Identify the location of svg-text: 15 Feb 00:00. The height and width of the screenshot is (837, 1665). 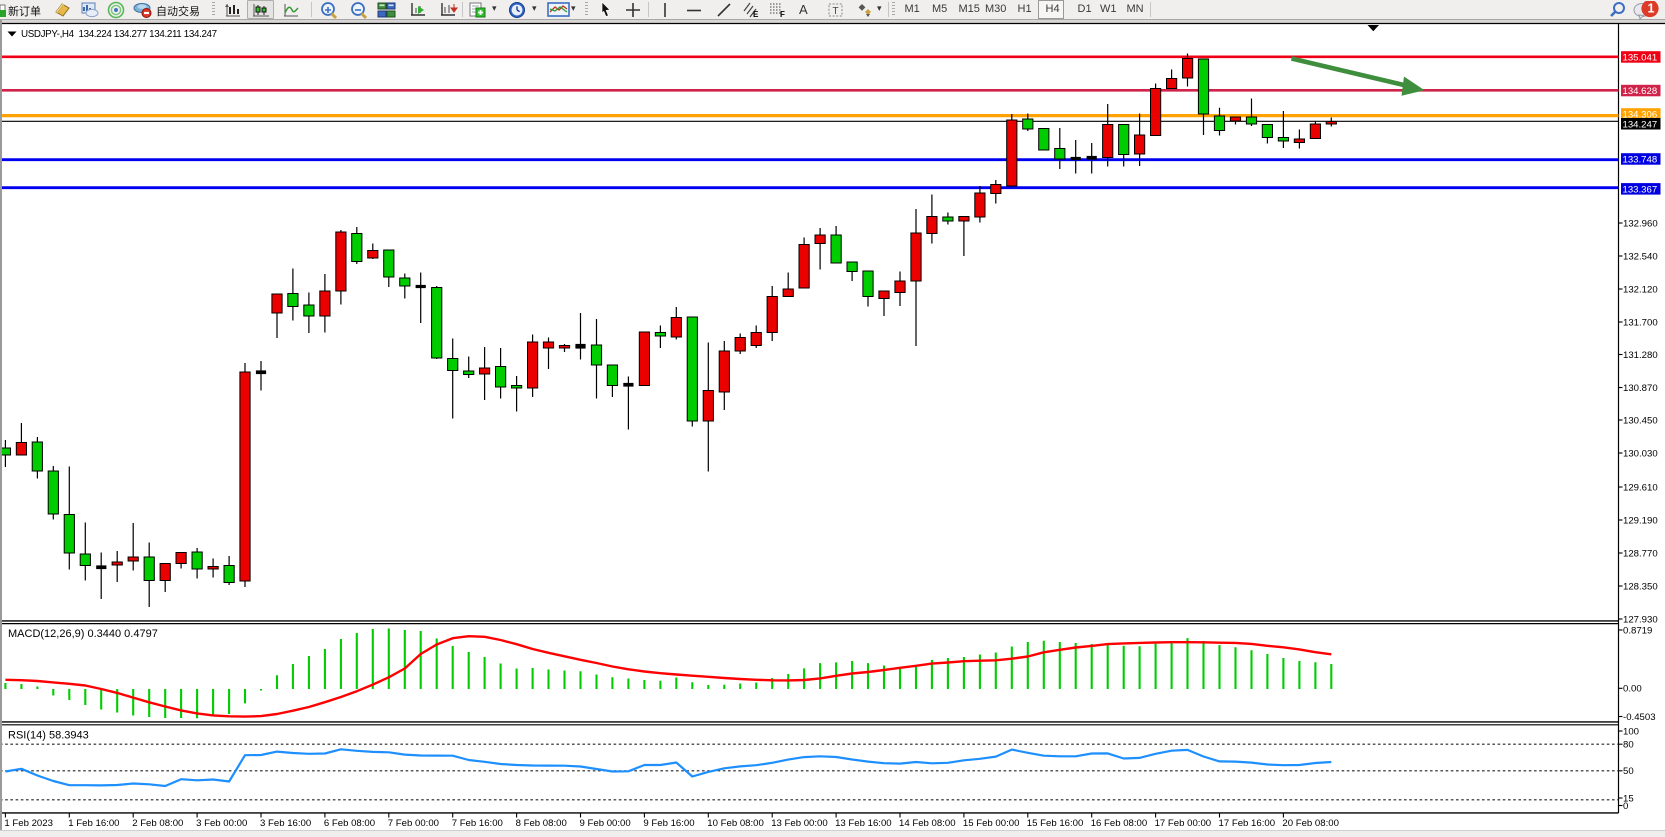
(991, 823).